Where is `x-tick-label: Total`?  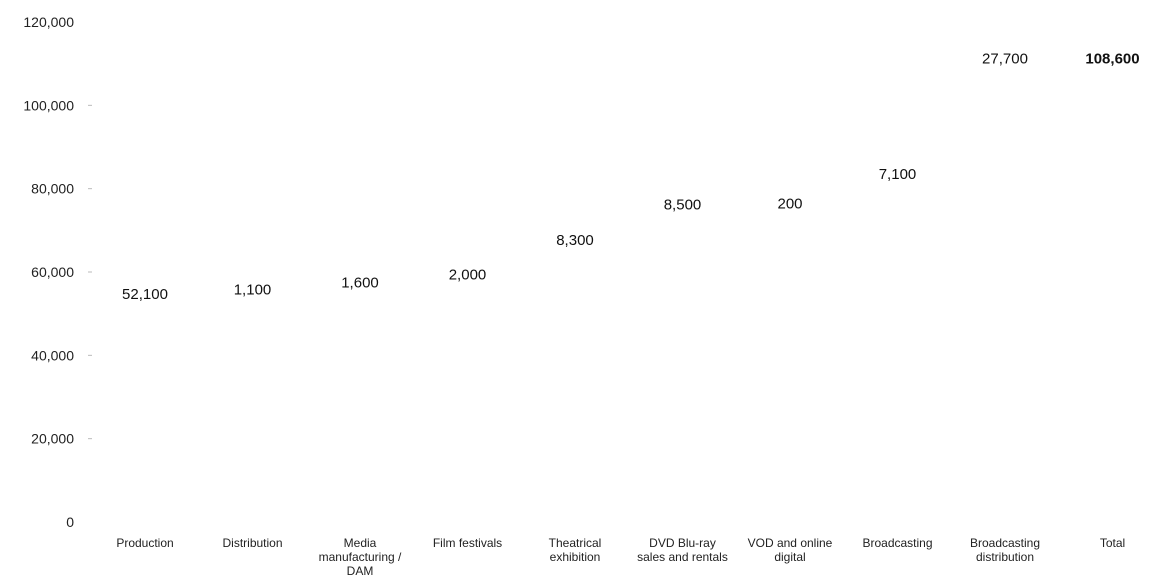
x-tick-label: Total is located at coordinates (1112, 543).